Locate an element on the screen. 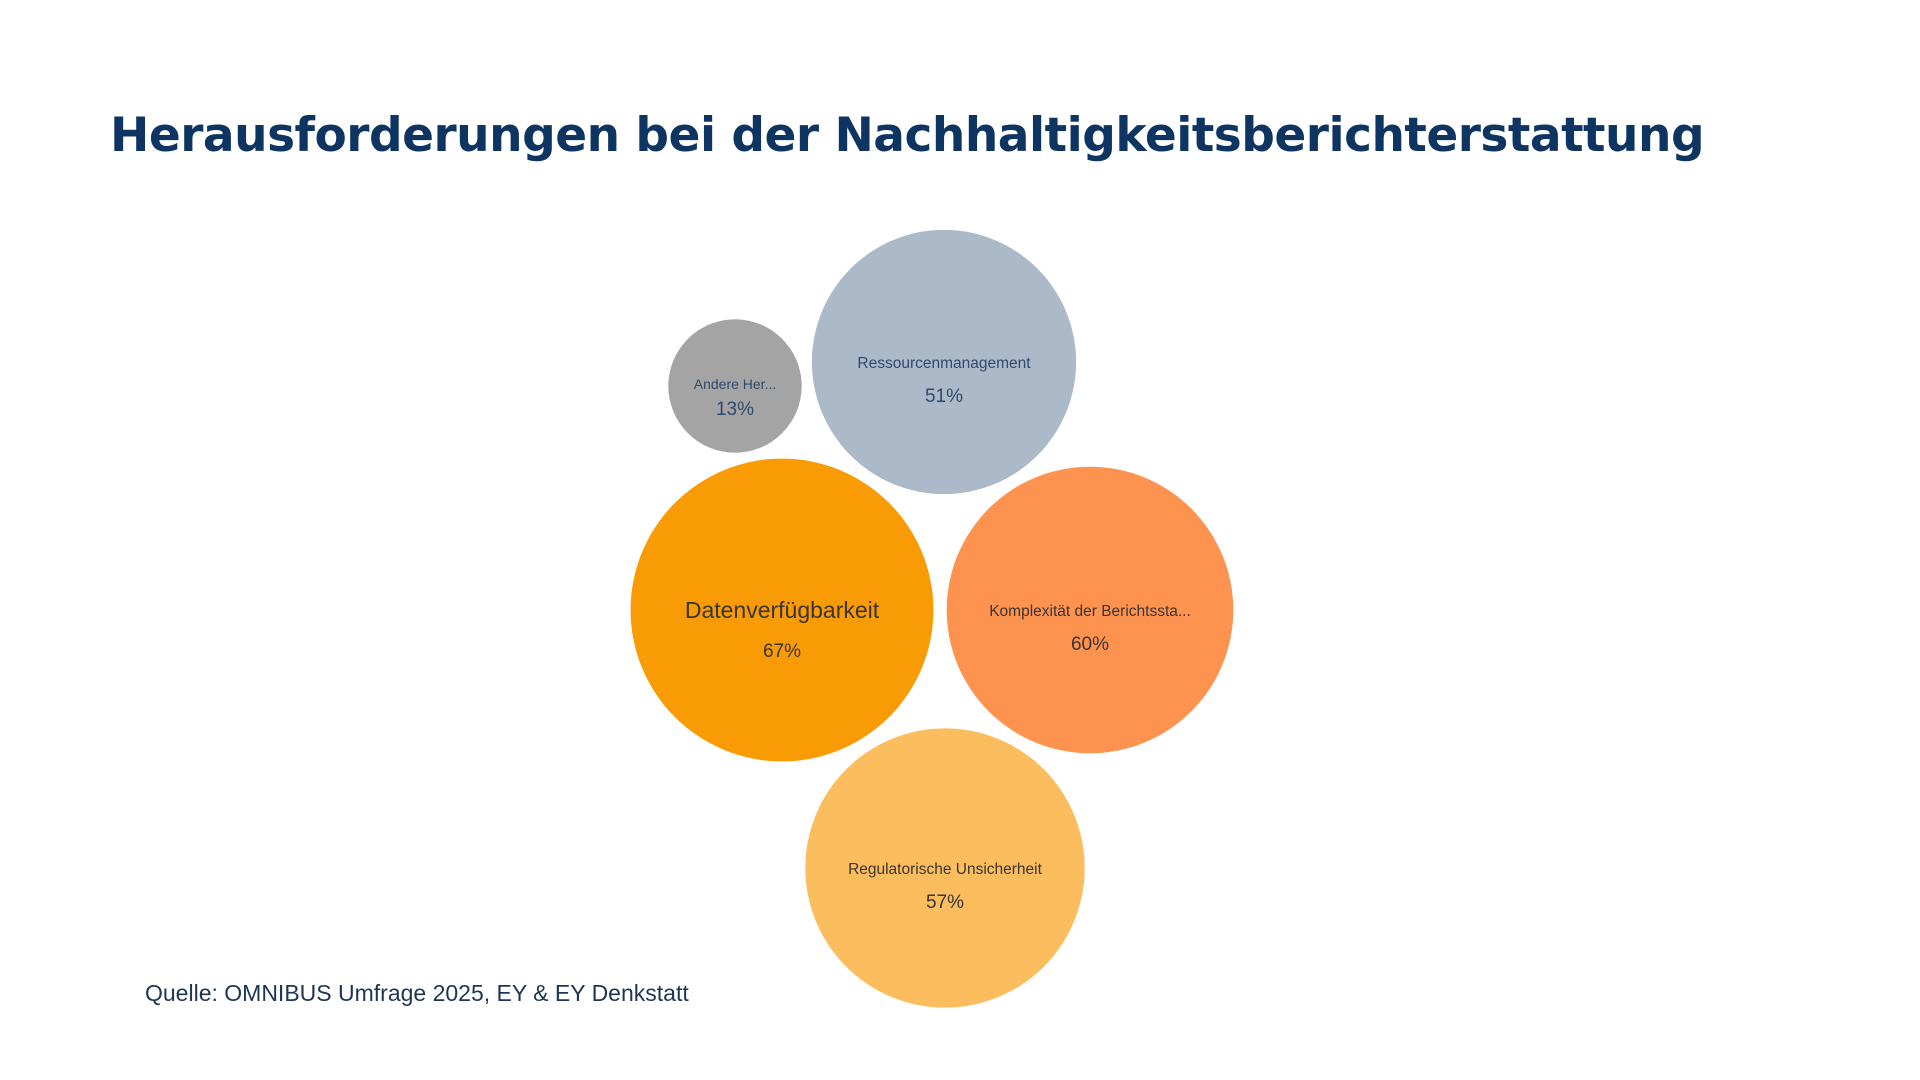  bubble-value: 60% is located at coordinates (1090, 644).